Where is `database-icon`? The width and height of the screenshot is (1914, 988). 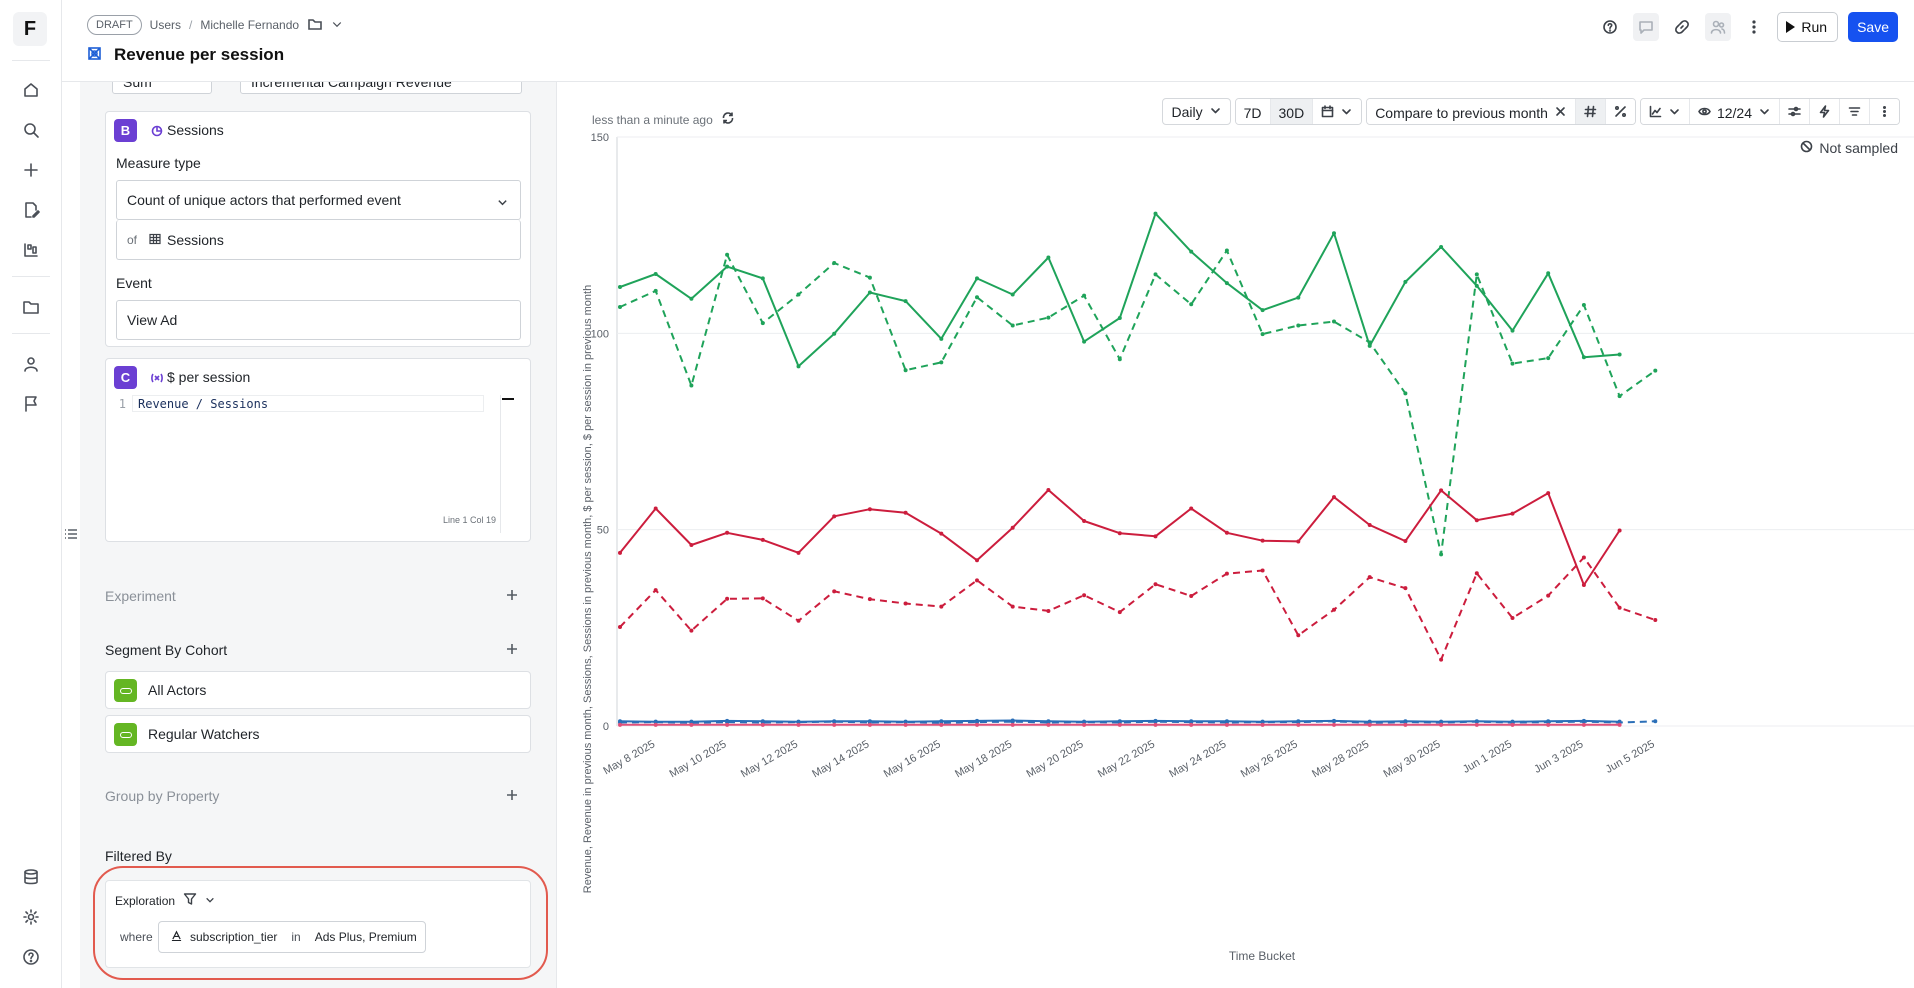 database-icon is located at coordinates (31, 877).